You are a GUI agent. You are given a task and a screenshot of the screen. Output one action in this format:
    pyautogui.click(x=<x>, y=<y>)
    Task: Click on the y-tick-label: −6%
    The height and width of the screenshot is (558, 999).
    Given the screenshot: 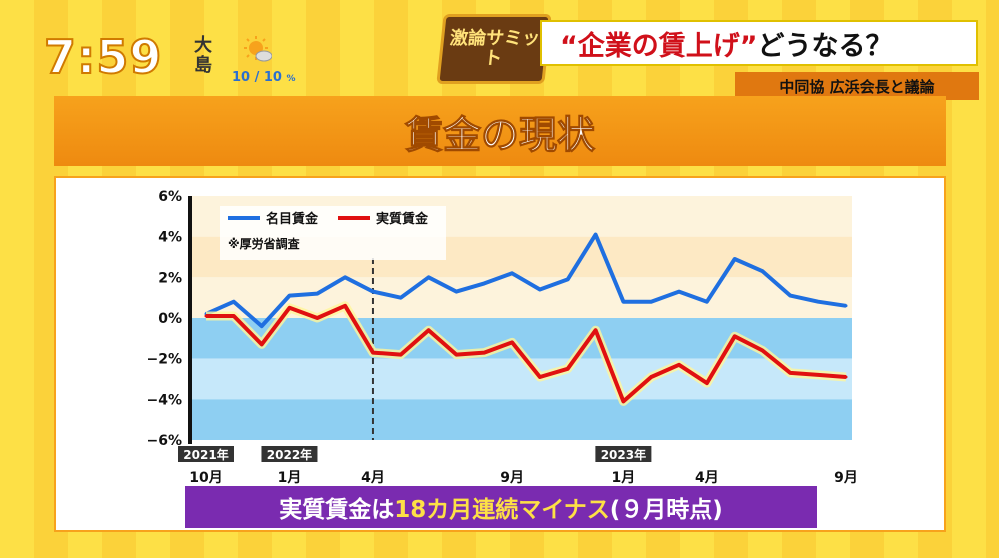 What is the action you would take?
    pyautogui.click(x=165, y=441)
    